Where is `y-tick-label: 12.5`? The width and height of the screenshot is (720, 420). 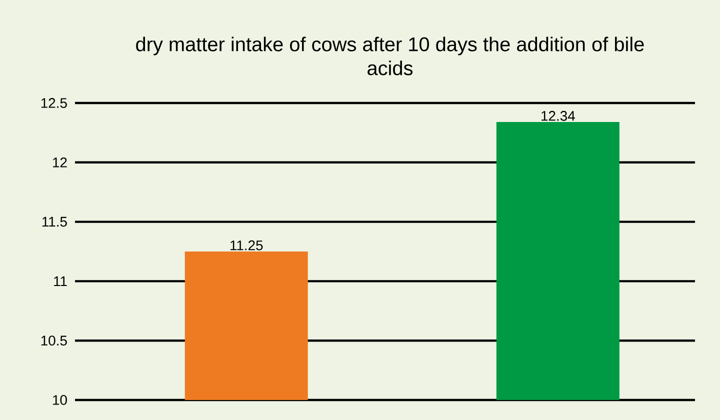 y-tick-label: 12.5 is located at coordinates (54, 103).